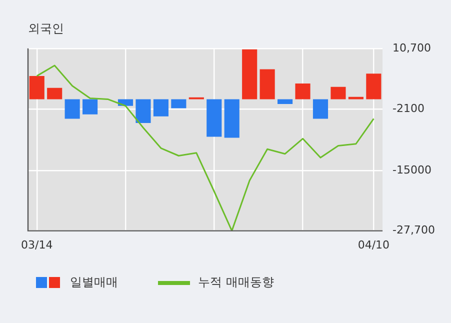  Describe the element at coordinates (37, 245) in the screenshot. I see `x-tick-label: 03/14` at that location.